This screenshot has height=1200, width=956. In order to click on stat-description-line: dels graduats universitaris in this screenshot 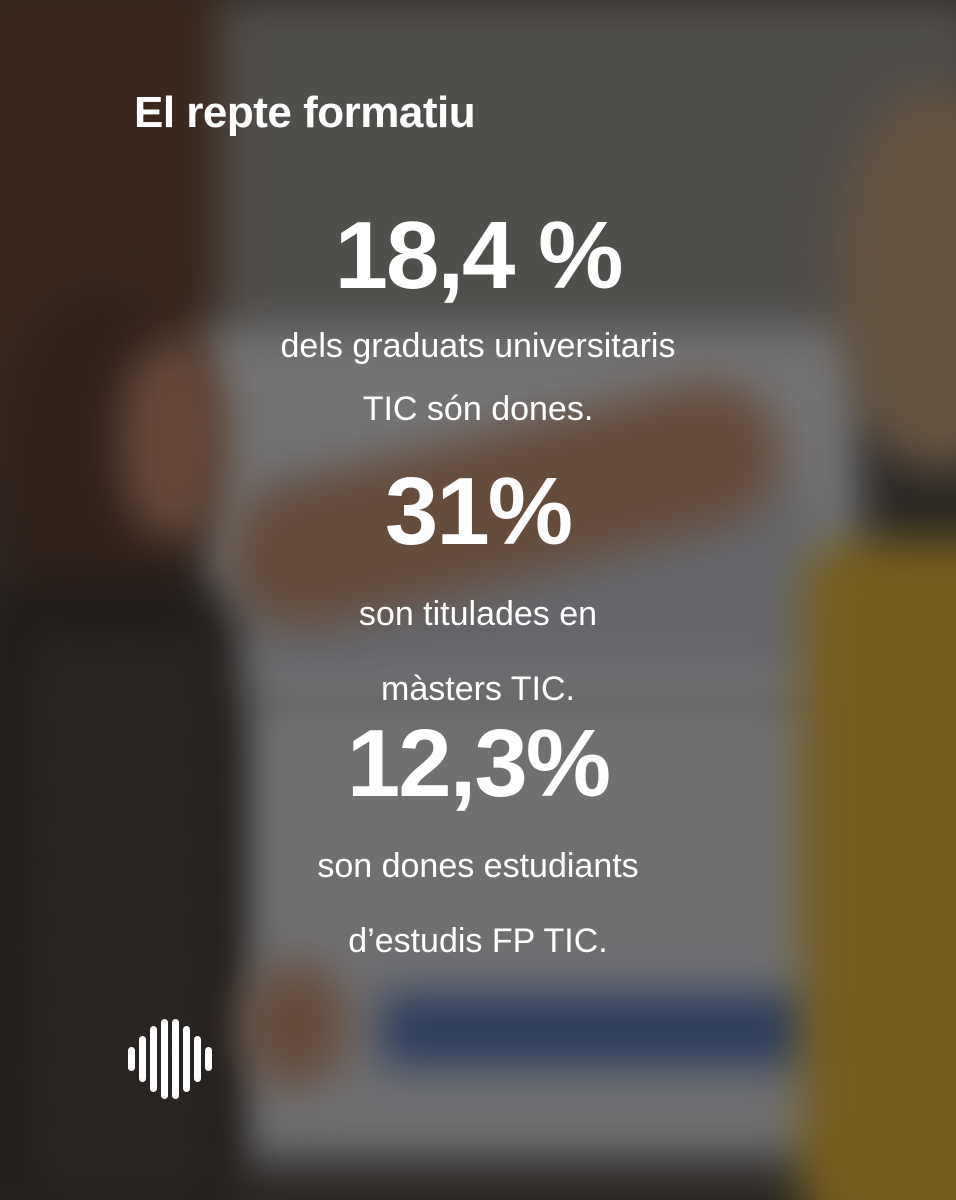, I will do `click(478, 346)`.